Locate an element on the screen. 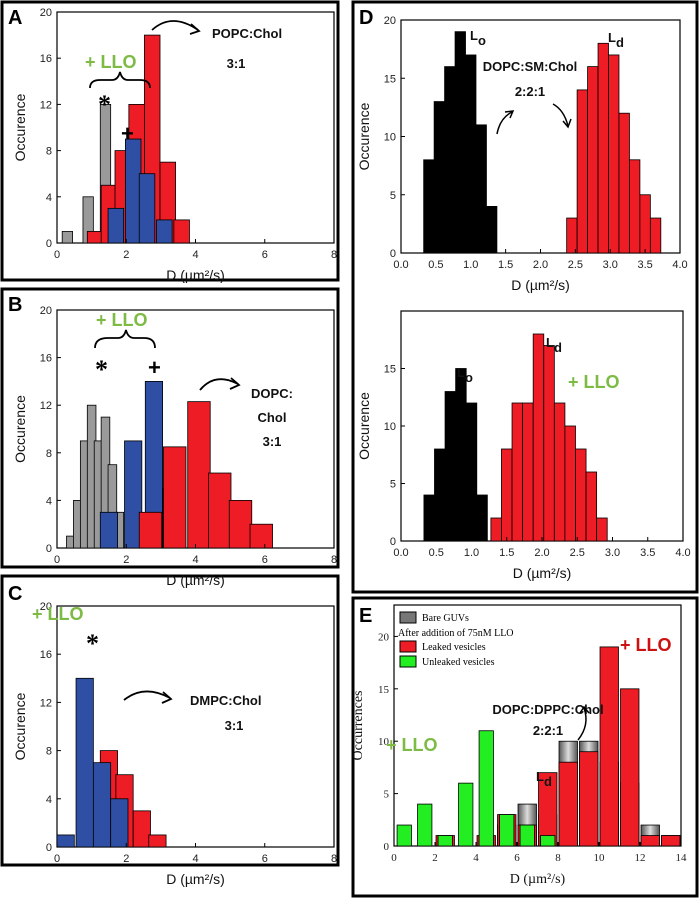 This screenshot has width=699, height=899. panel-e-llo-green: + LLO is located at coordinates (412, 745).